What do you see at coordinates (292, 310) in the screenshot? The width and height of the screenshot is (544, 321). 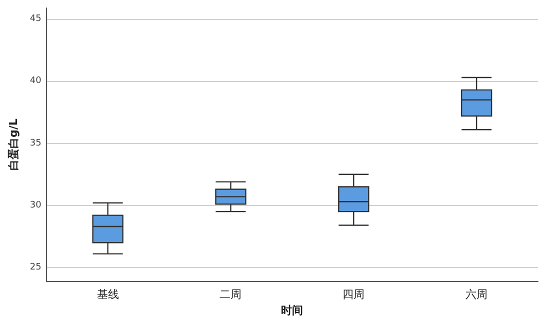 I see `x-axis-title: 时间` at bounding box center [292, 310].